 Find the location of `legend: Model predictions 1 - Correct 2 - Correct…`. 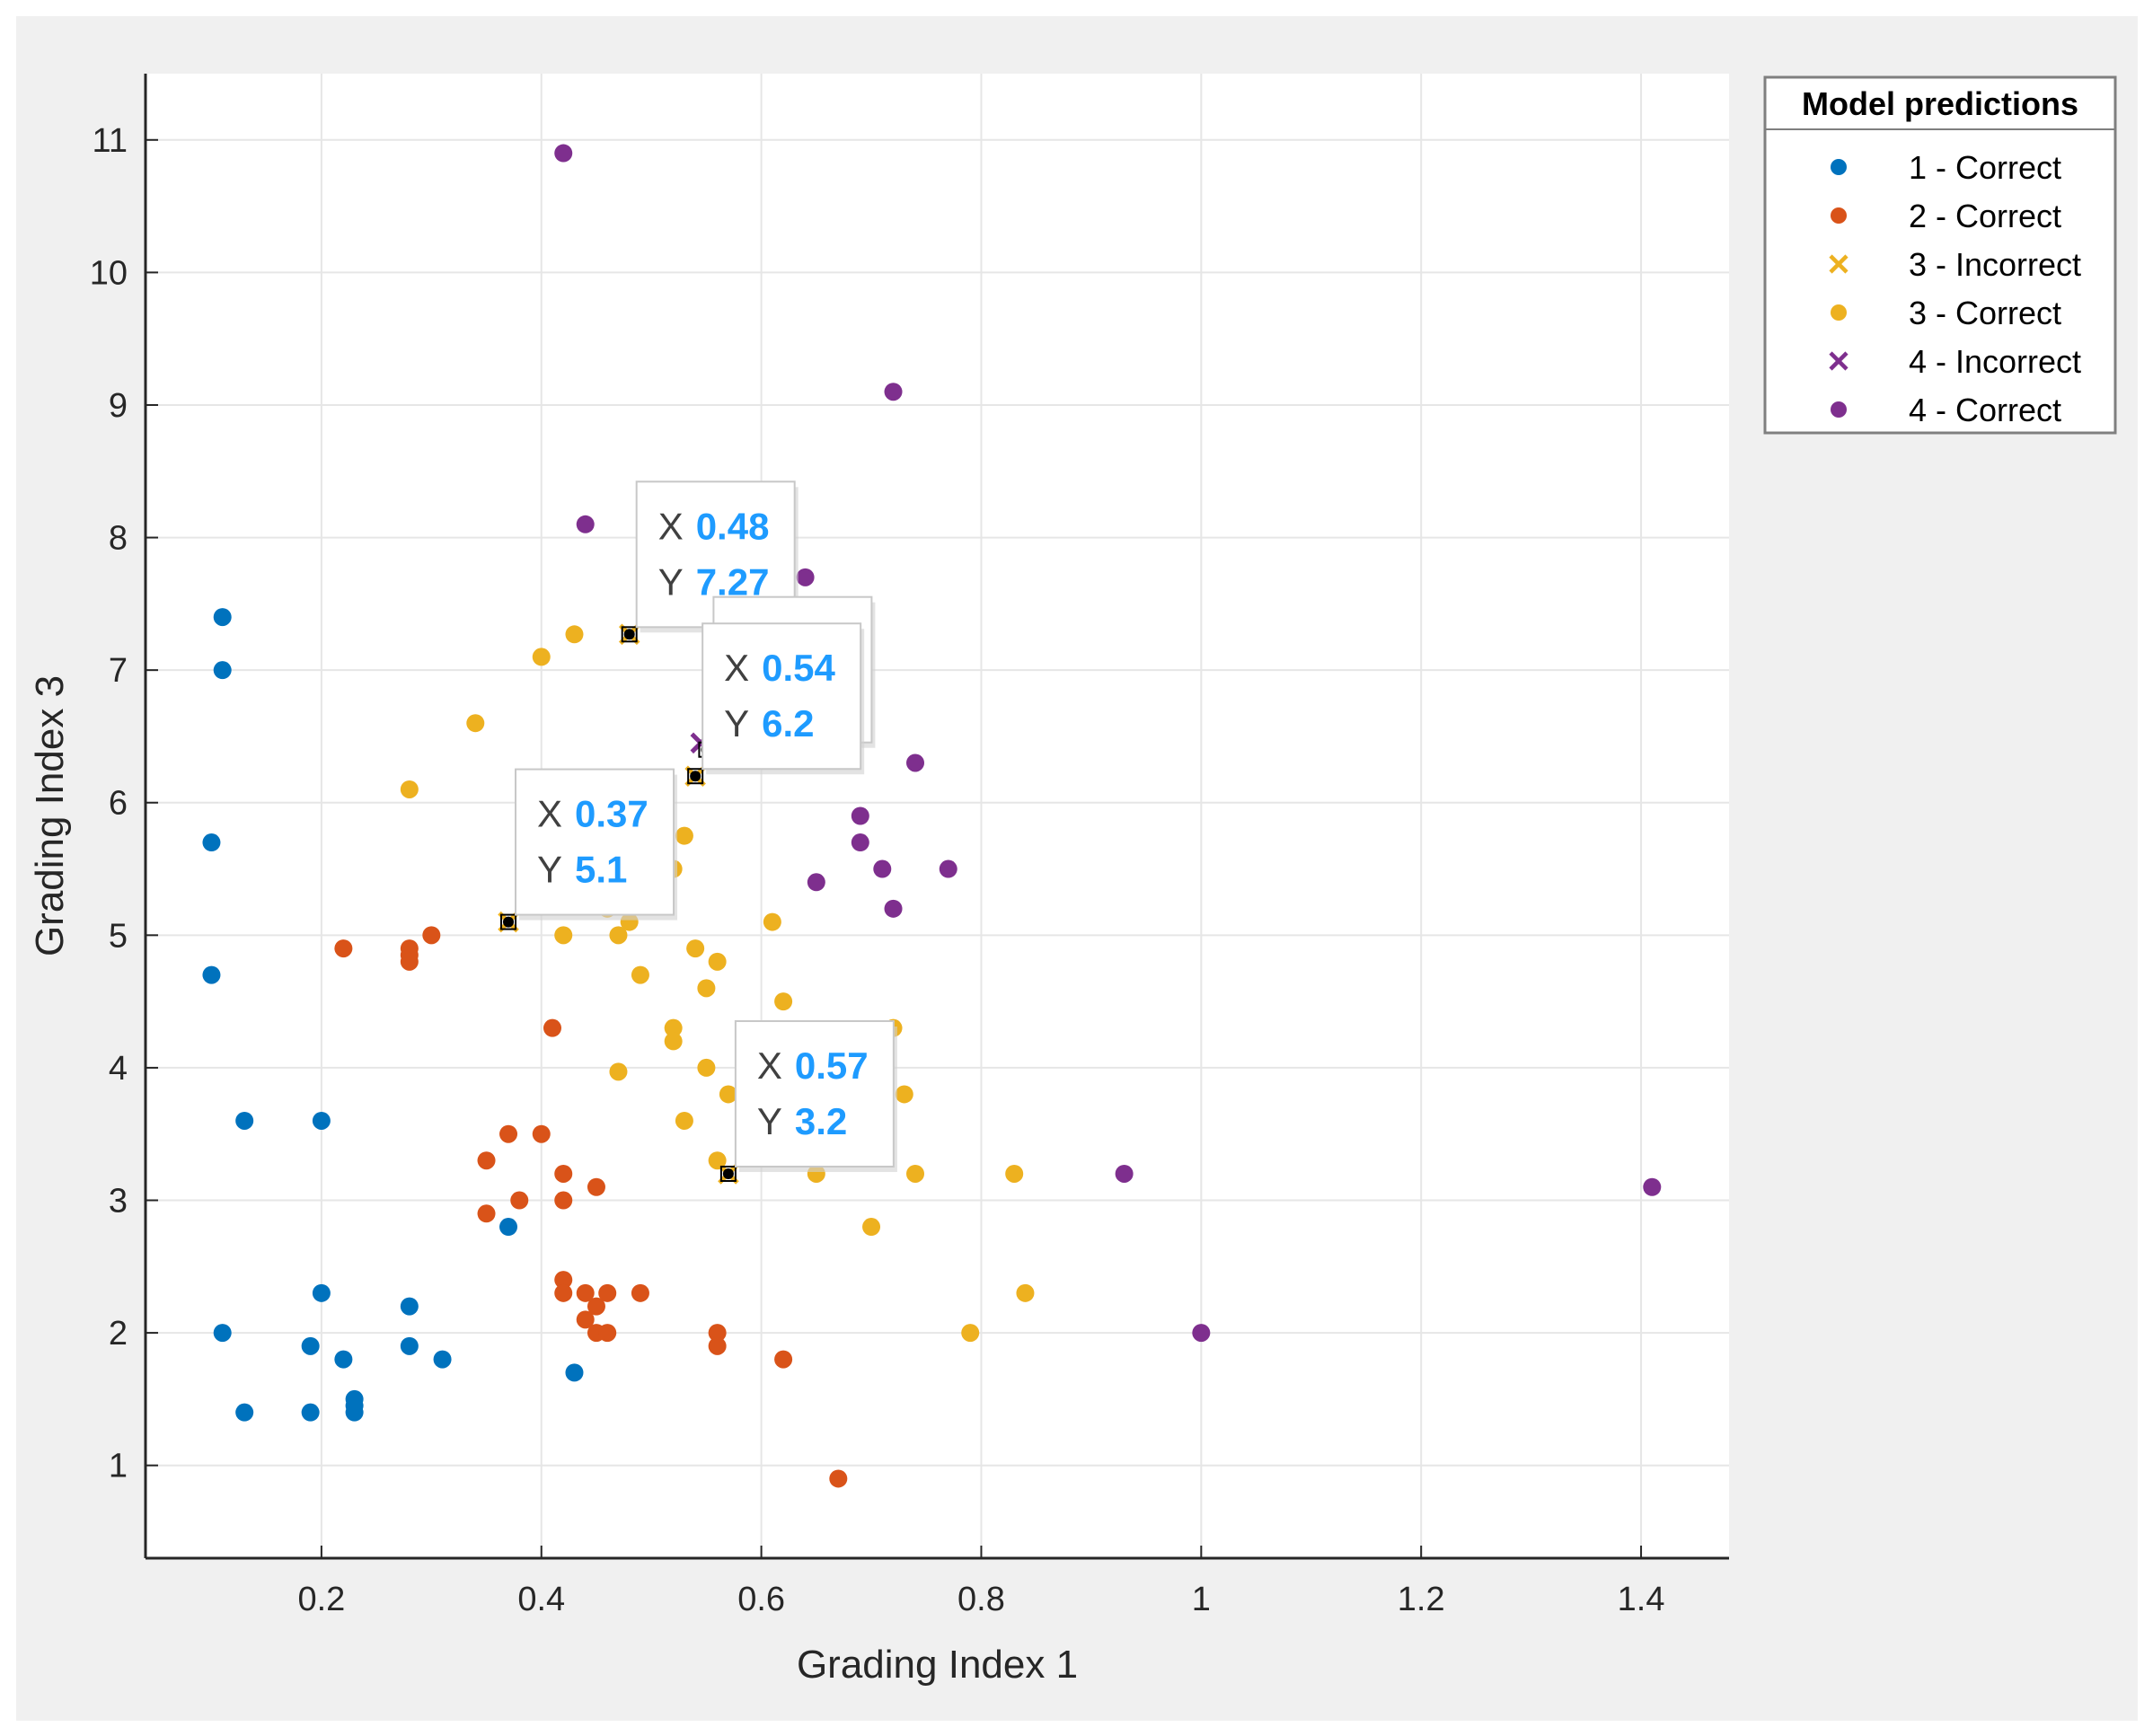

legend: Model predictions 1 - Correct 2 - Correct… is located at coordinates (1940, 255).